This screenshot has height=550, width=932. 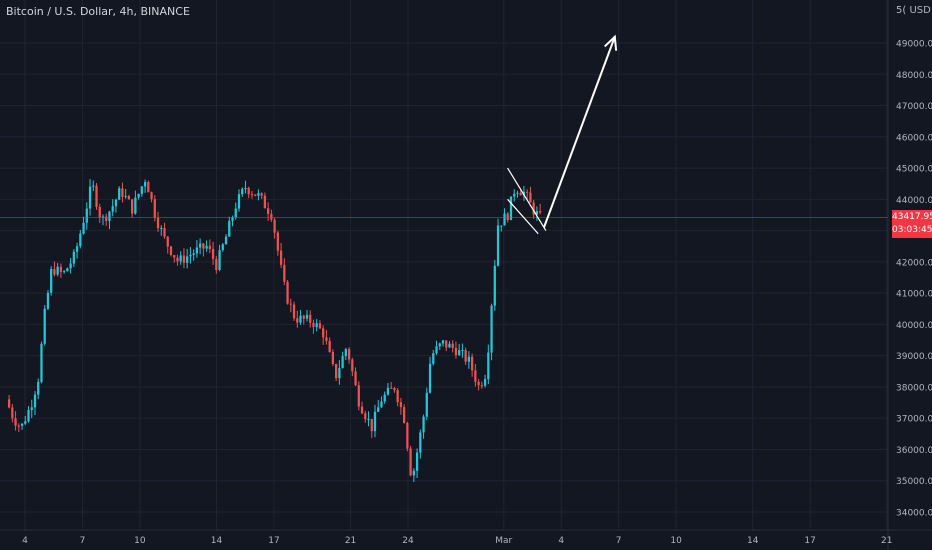 What do you see at coordinates (126, 11) in the screenshot?
I see `interval-label: 4h` at bounding box center [126, 11].